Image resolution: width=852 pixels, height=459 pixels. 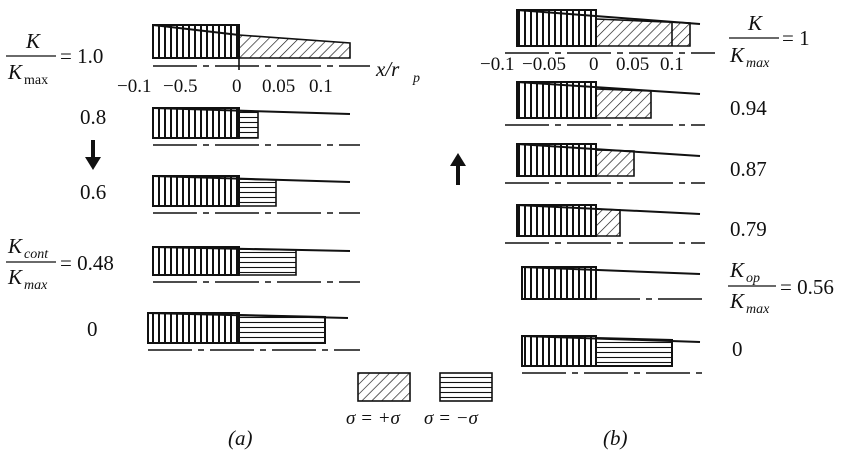 I want to click on legend-label-compression: σ = −σ, so click(x=451, y=418).